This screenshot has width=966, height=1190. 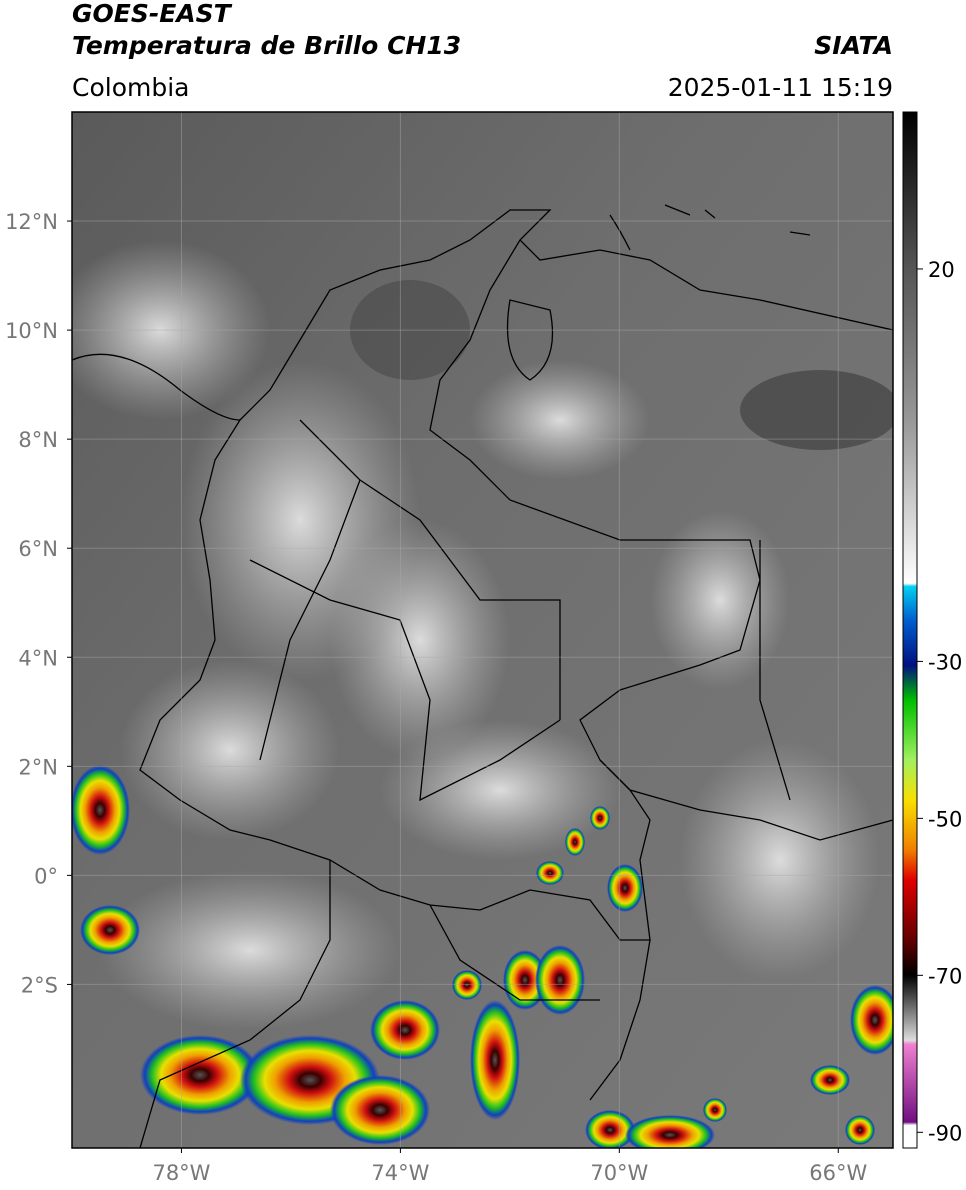 I want to click on lat-tick-label: 10°N, so click(x=31, y=331).